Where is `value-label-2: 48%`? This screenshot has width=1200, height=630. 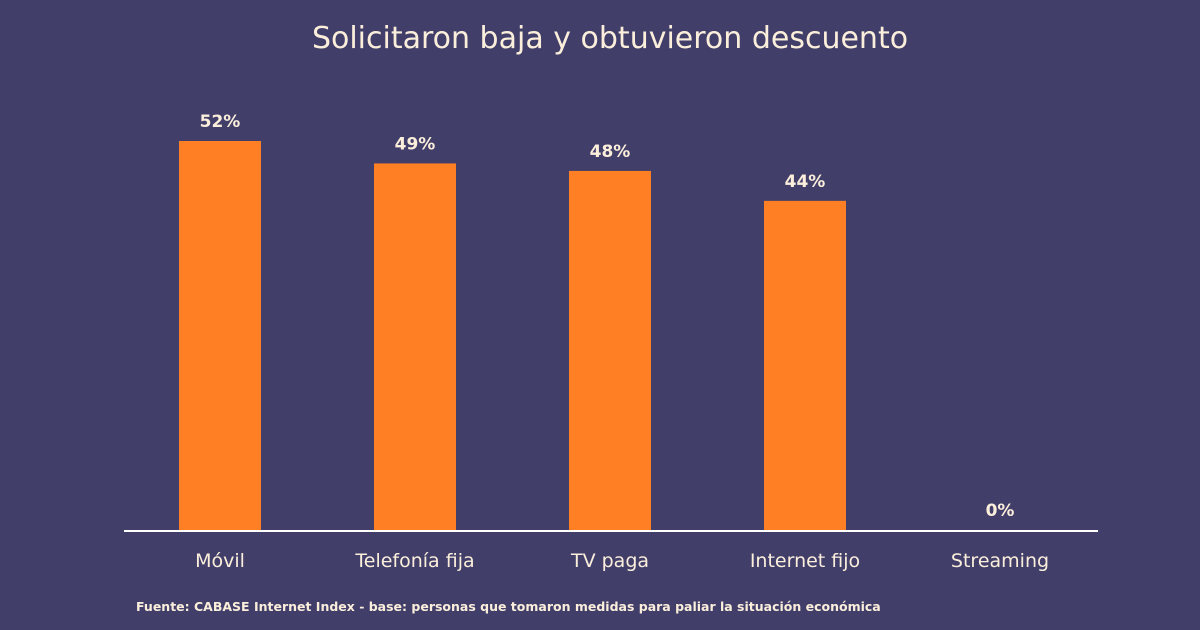 value-label-2: 48% is located at coordinates (610, 152).